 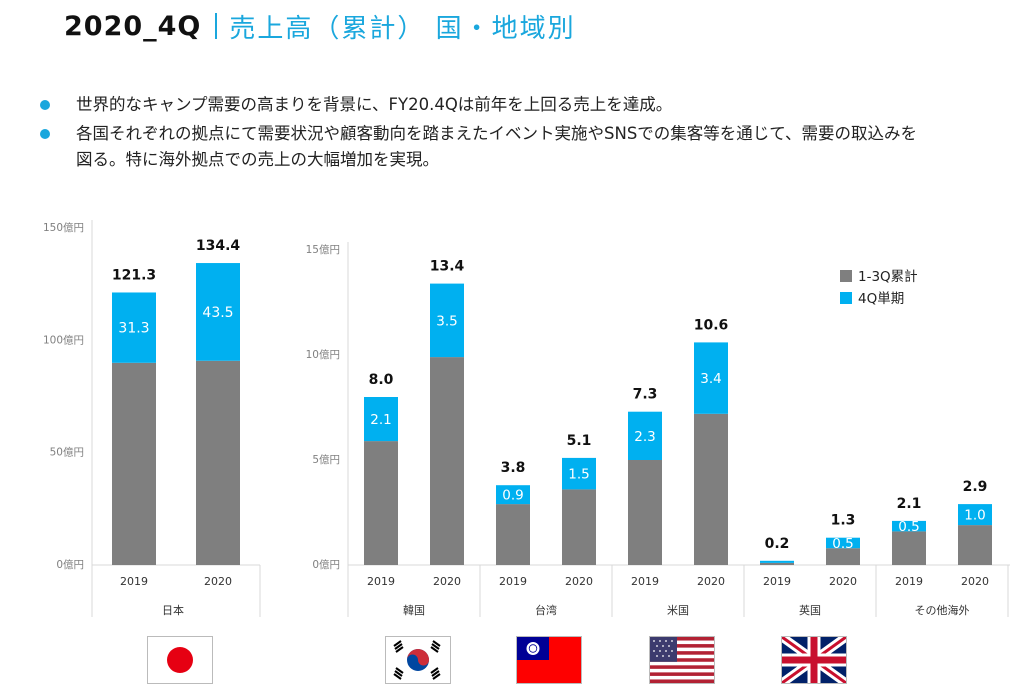 What do you see at coordinates (173, 610) in the screenshot?
I see `group-label: 日本` at bounding box center [173, 610].